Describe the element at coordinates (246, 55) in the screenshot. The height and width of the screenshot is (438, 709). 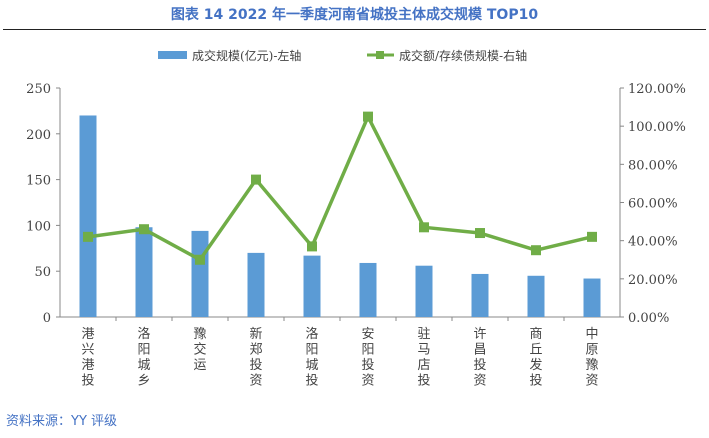
I see `legend-bar-label: 成交规模(亿元)-左轴` at that location.